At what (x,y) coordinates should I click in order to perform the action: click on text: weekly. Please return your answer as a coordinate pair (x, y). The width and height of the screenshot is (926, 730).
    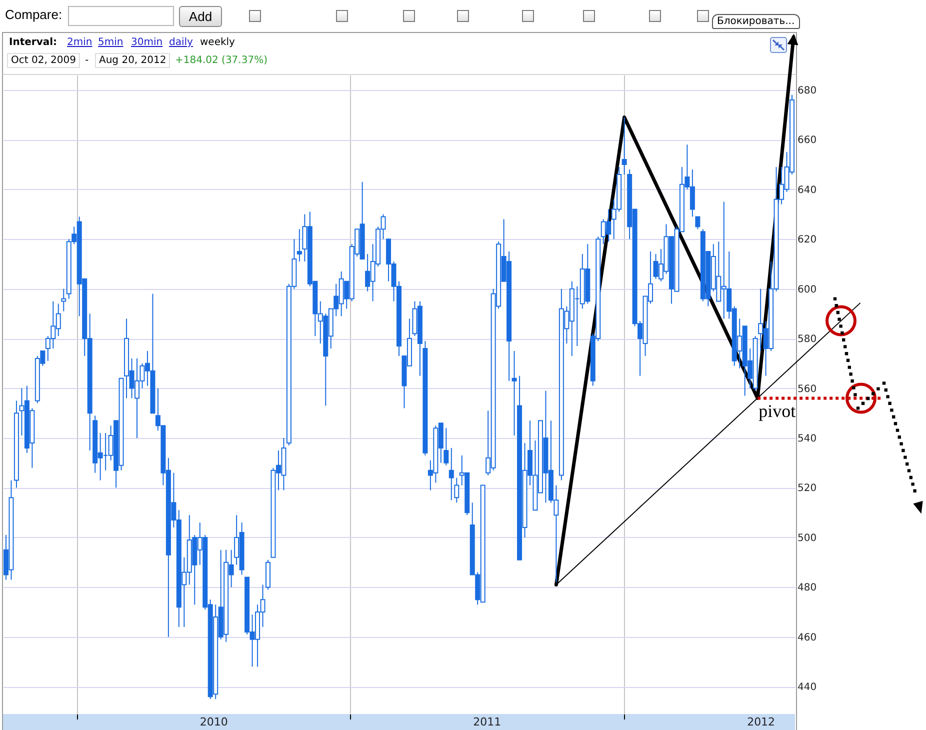
    Looking at the image, I should click on (217, 42).